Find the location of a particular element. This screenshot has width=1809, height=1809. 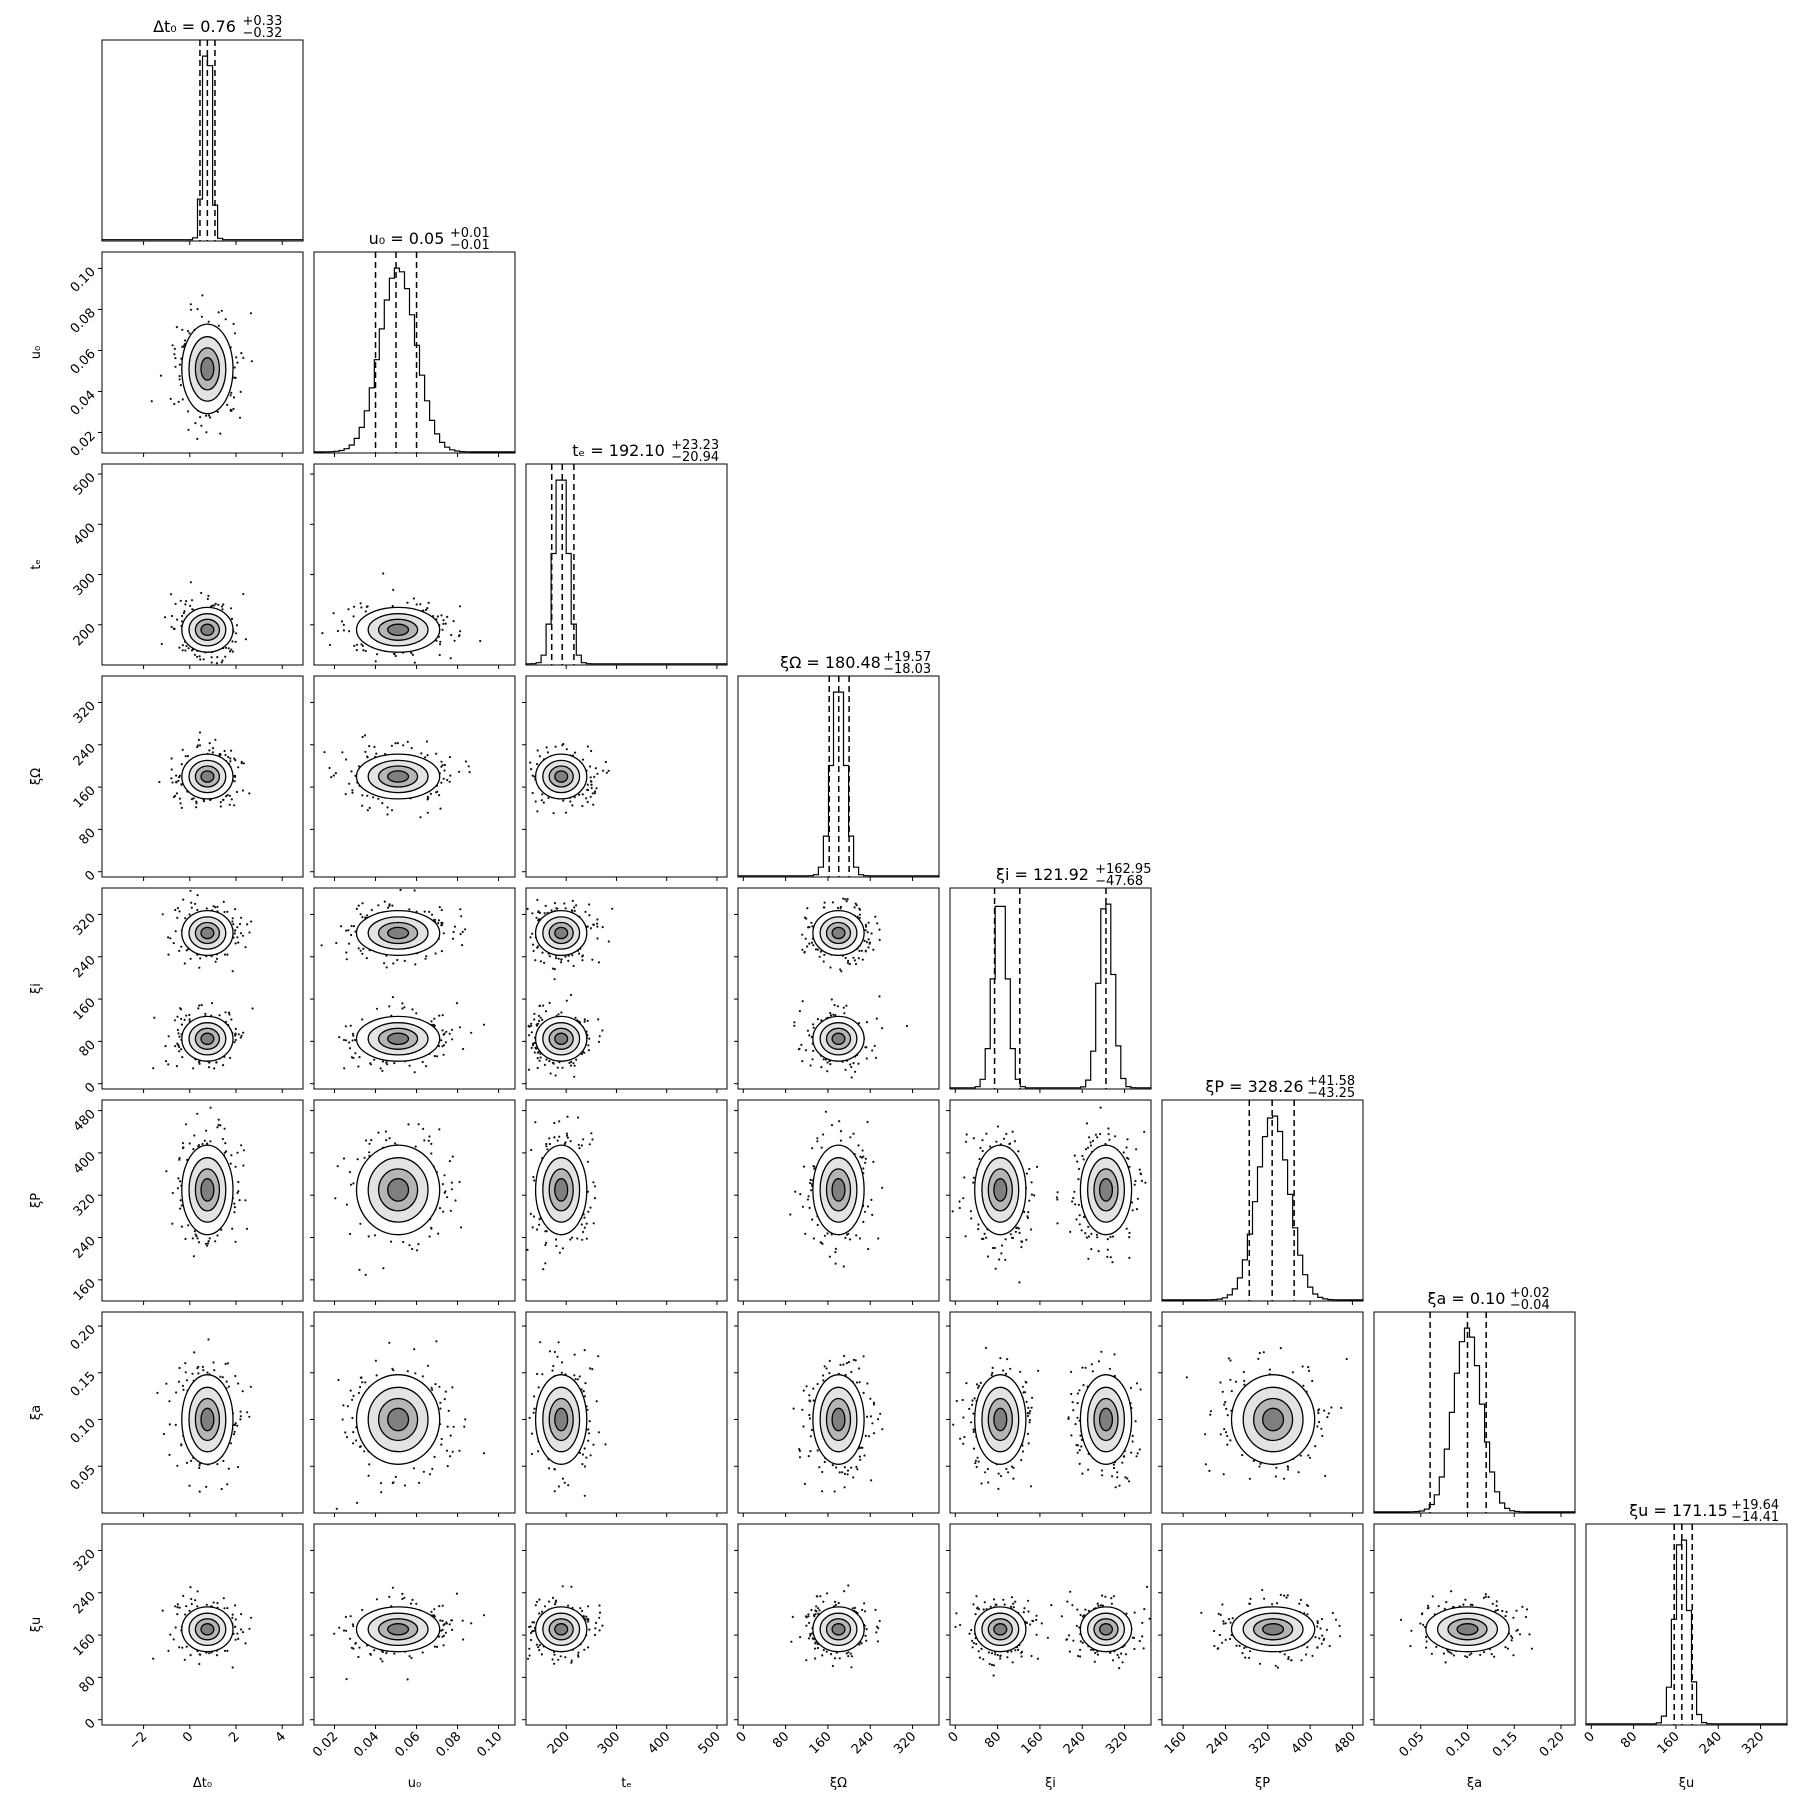

y-tick-label: 0.04 is located at coordinates (83, 403).